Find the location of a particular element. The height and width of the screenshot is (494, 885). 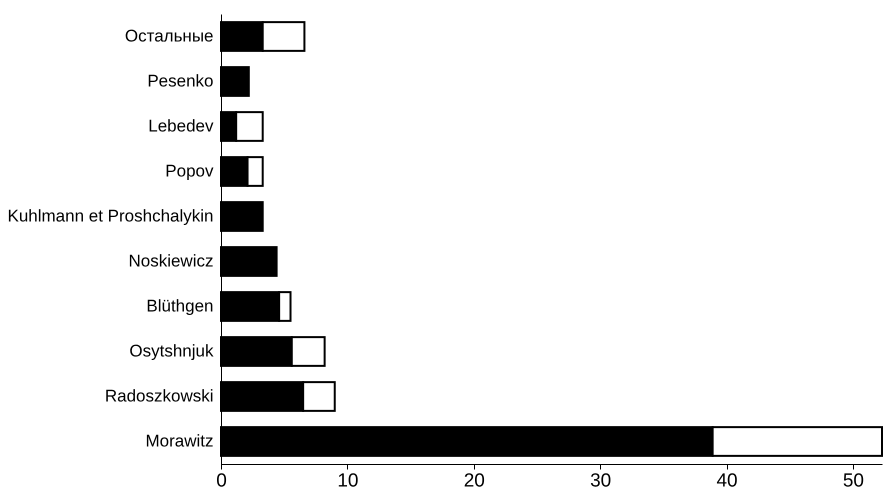

x-tick-label: 50 is located at coordinates (853, 481).